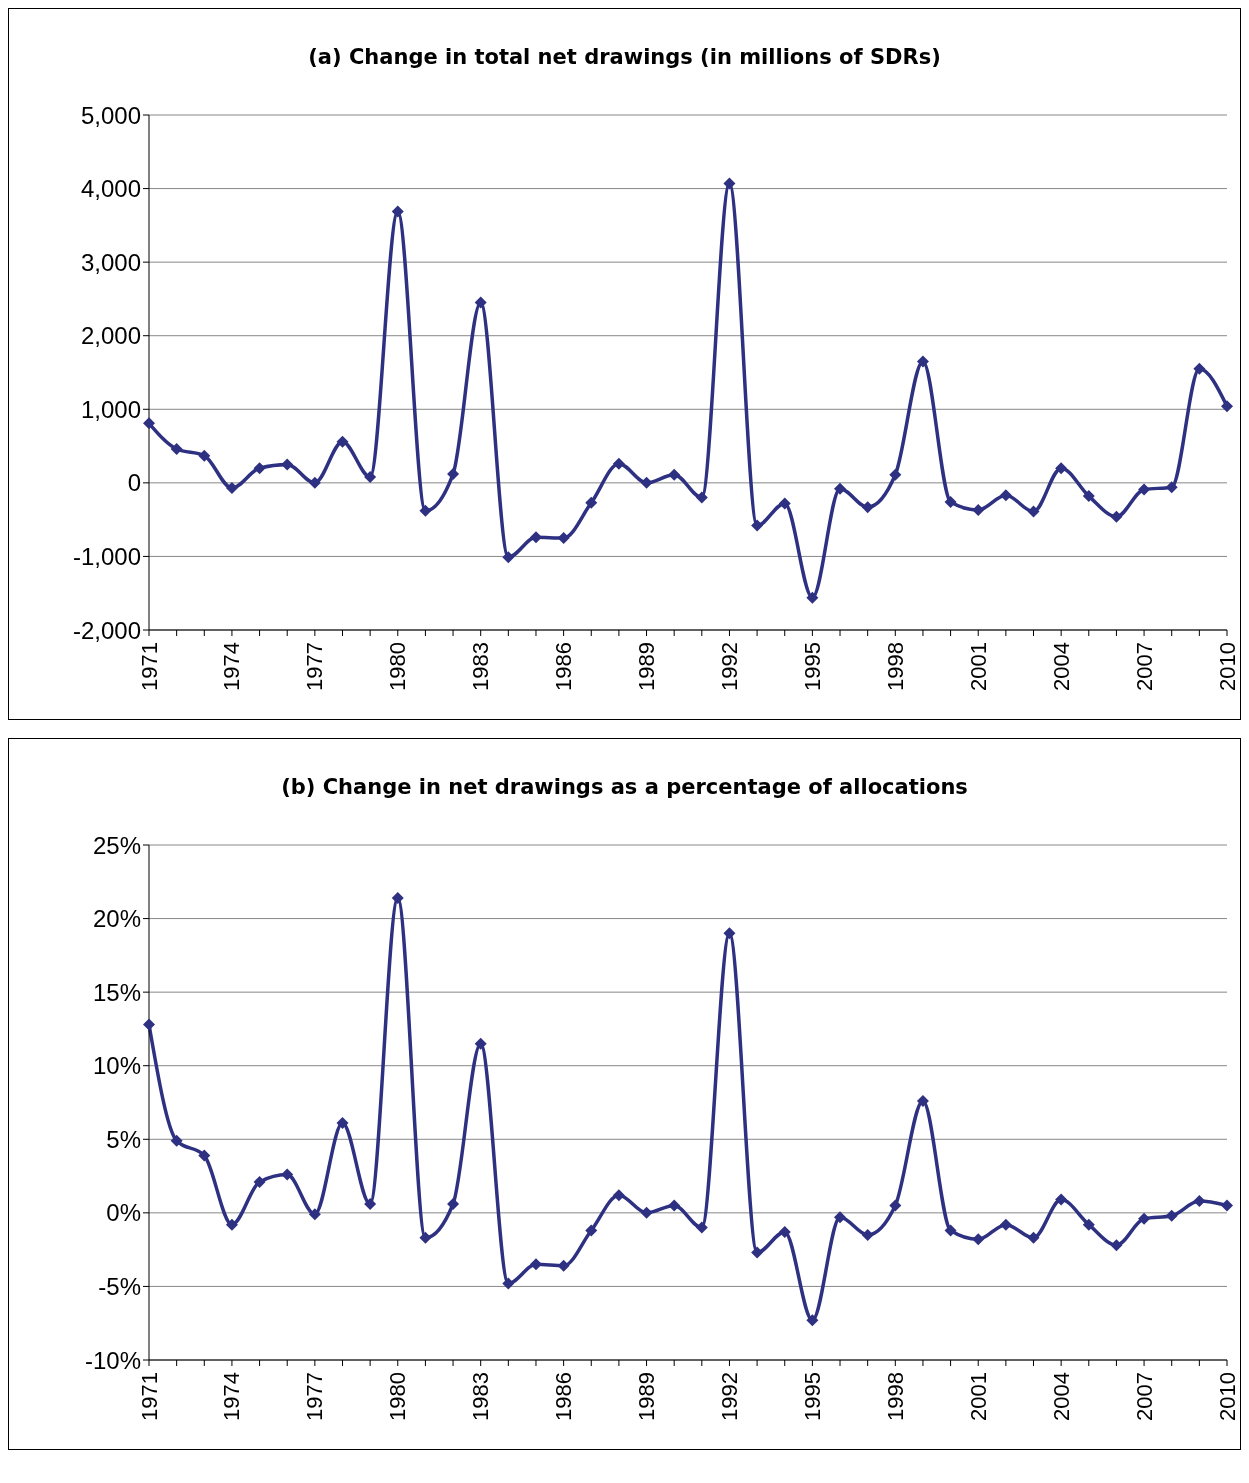 Image resolution: width=1249 pixels, height=1483 pixels. I want to click on y-tick-label: 5,000, so click(110, 115).